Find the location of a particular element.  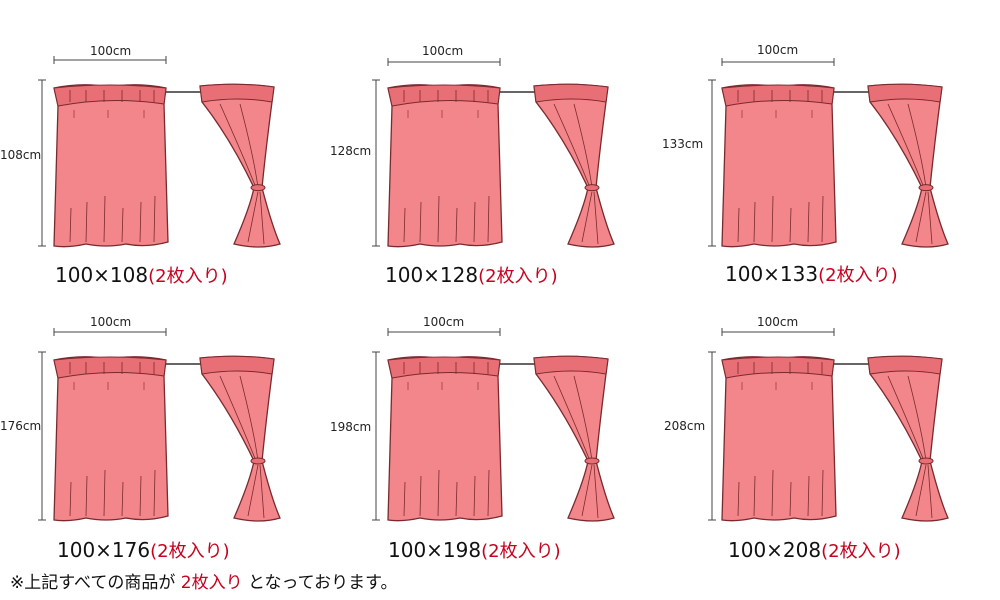

size-label: 100×108(2枚入り) is located at coordinates (141, 275).